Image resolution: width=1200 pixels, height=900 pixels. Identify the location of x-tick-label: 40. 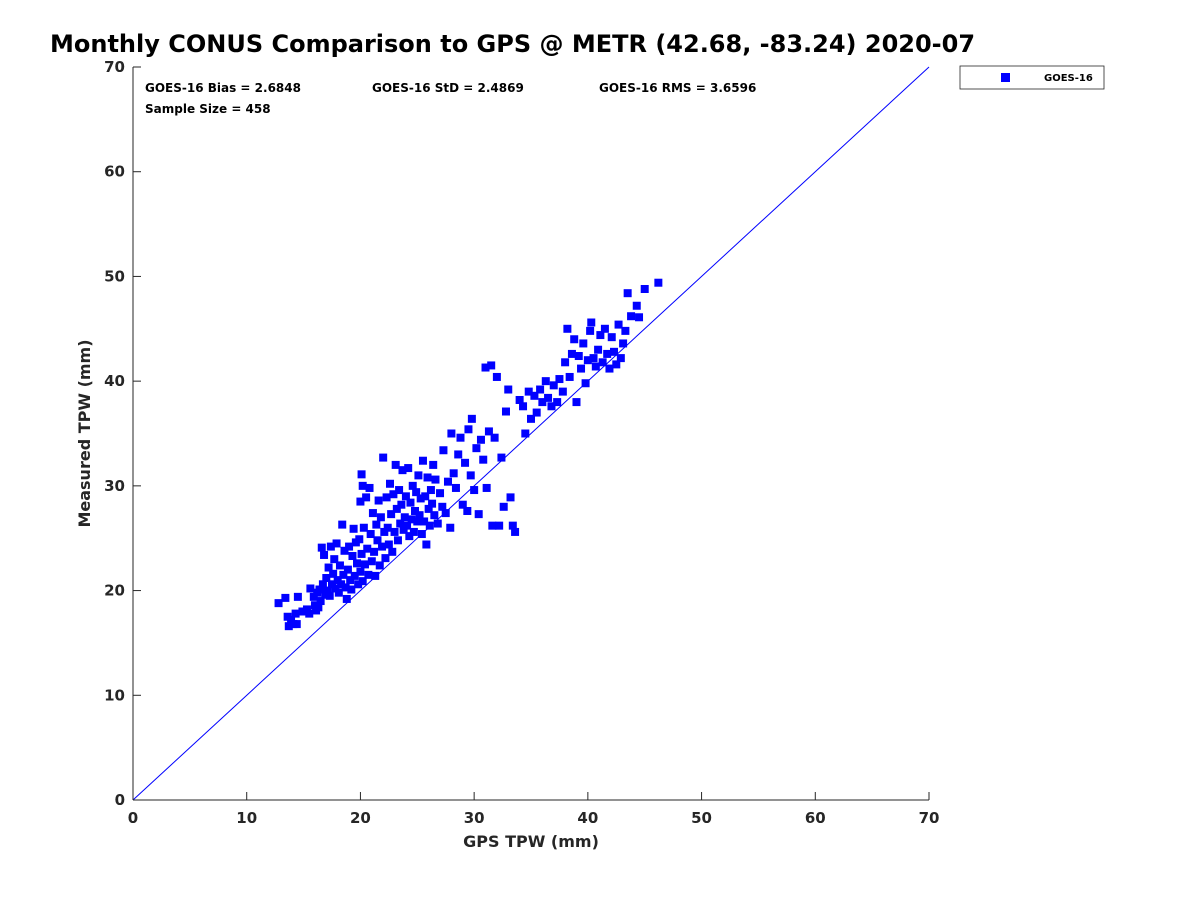
(587, 818).